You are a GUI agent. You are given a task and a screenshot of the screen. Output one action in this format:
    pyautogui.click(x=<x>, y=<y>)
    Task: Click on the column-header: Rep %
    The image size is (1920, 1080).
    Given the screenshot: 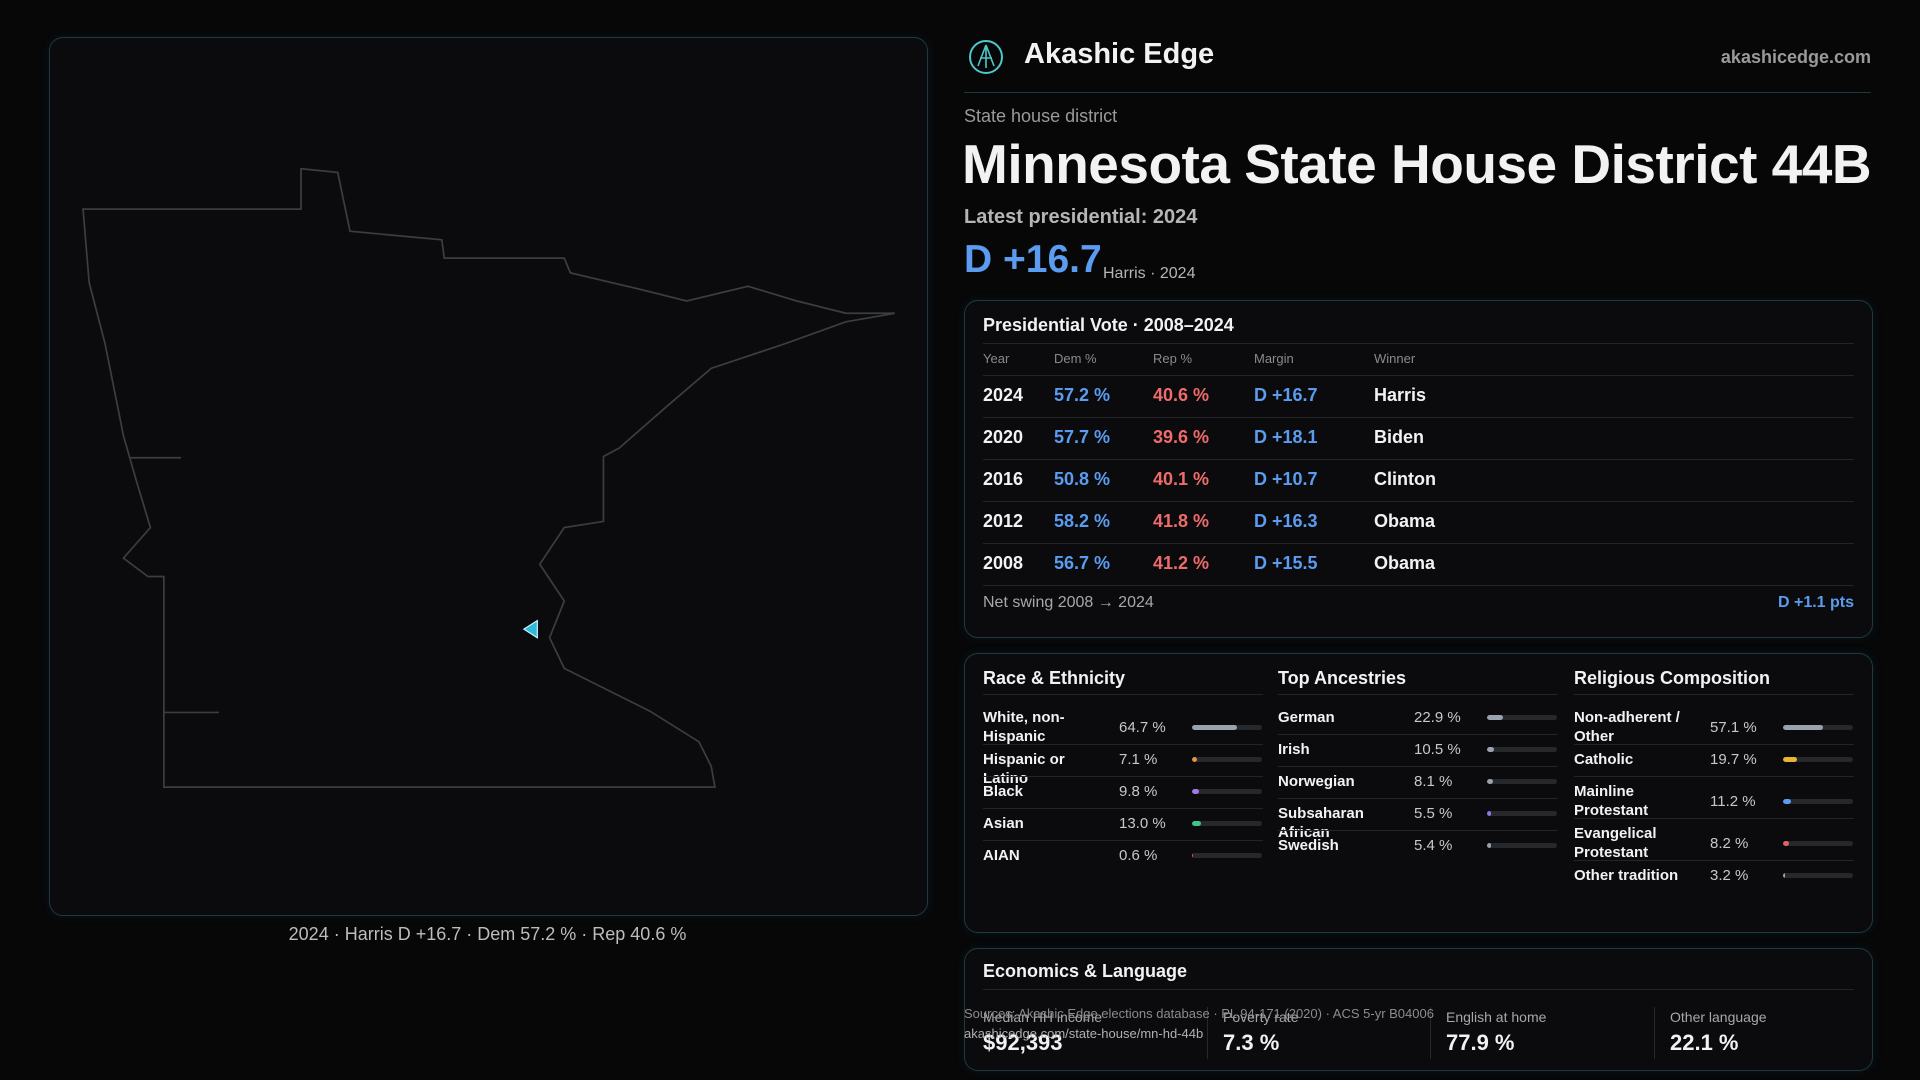 What is the action you would take?
    pyautogui.click(x=1173, y=358)
    